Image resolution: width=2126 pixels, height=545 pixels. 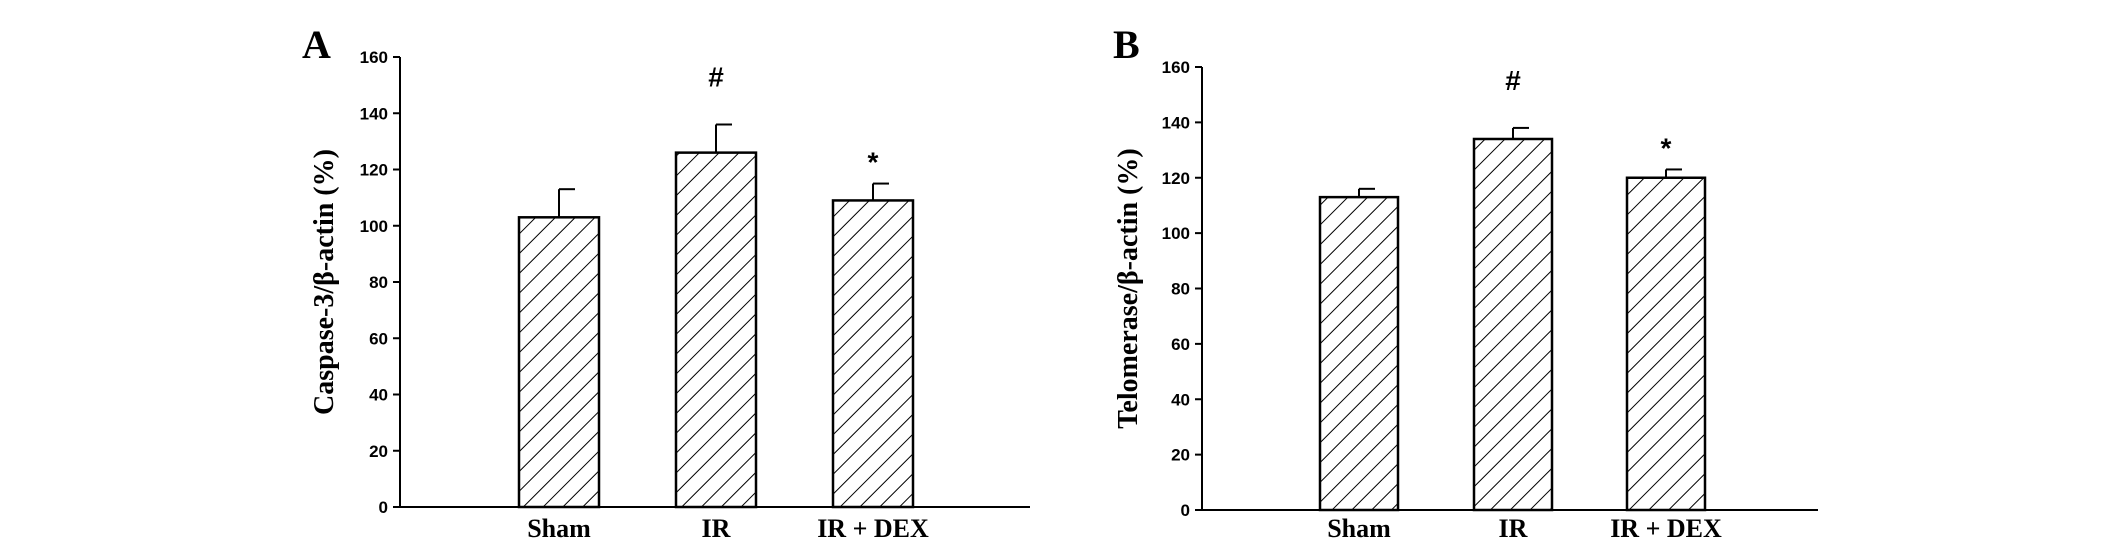 I want to click on y-axis-label: Caspase-3/β-actin (%), so click(x=324, y=282).